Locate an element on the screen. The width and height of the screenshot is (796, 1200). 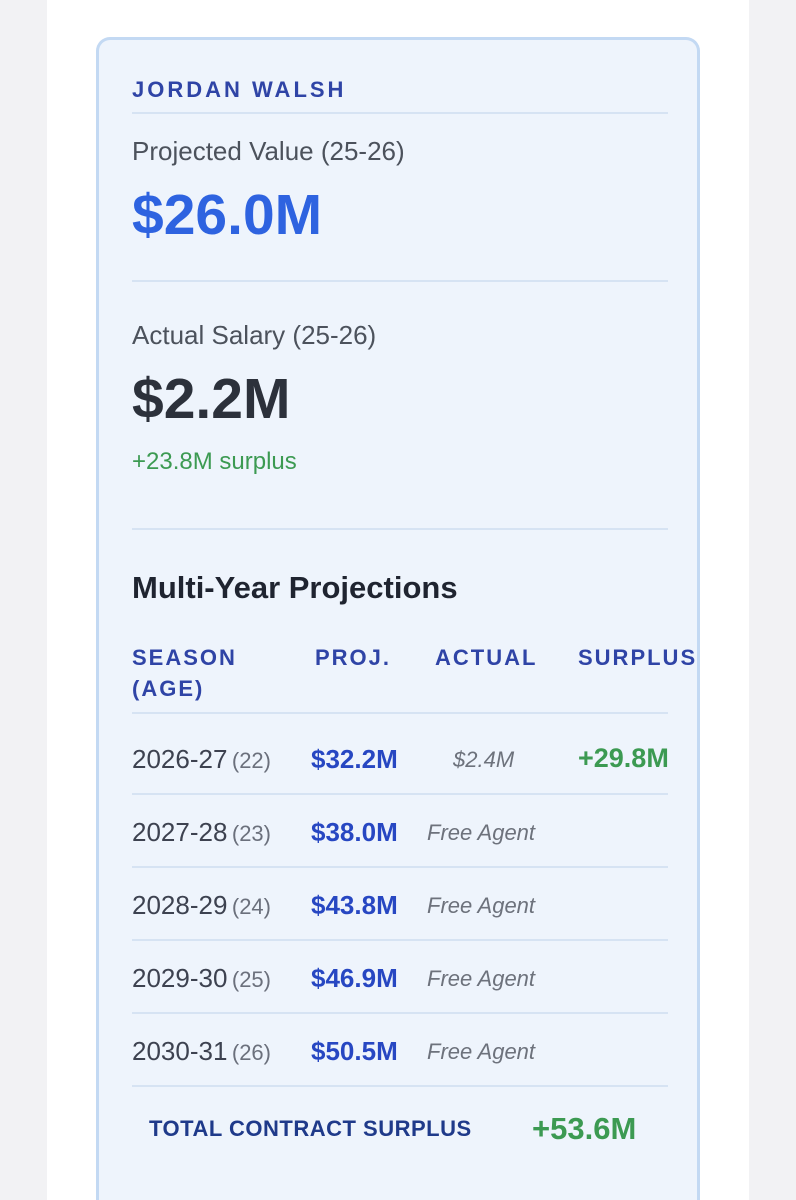
column-header-actual: ACTUAL is located at coordinates (486, 657).